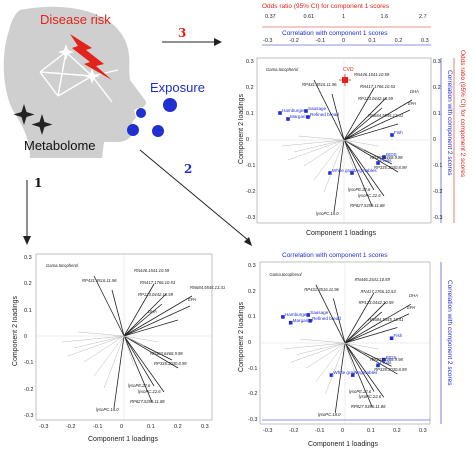  I want to click on tr-or-tick: 0.37, so click(270, 17).